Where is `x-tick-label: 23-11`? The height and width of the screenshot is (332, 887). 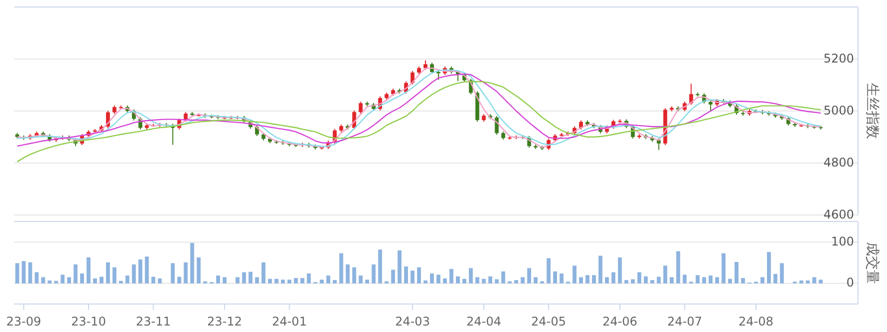 x-tick-label: 23-11 is located at coordinates (153, 321).